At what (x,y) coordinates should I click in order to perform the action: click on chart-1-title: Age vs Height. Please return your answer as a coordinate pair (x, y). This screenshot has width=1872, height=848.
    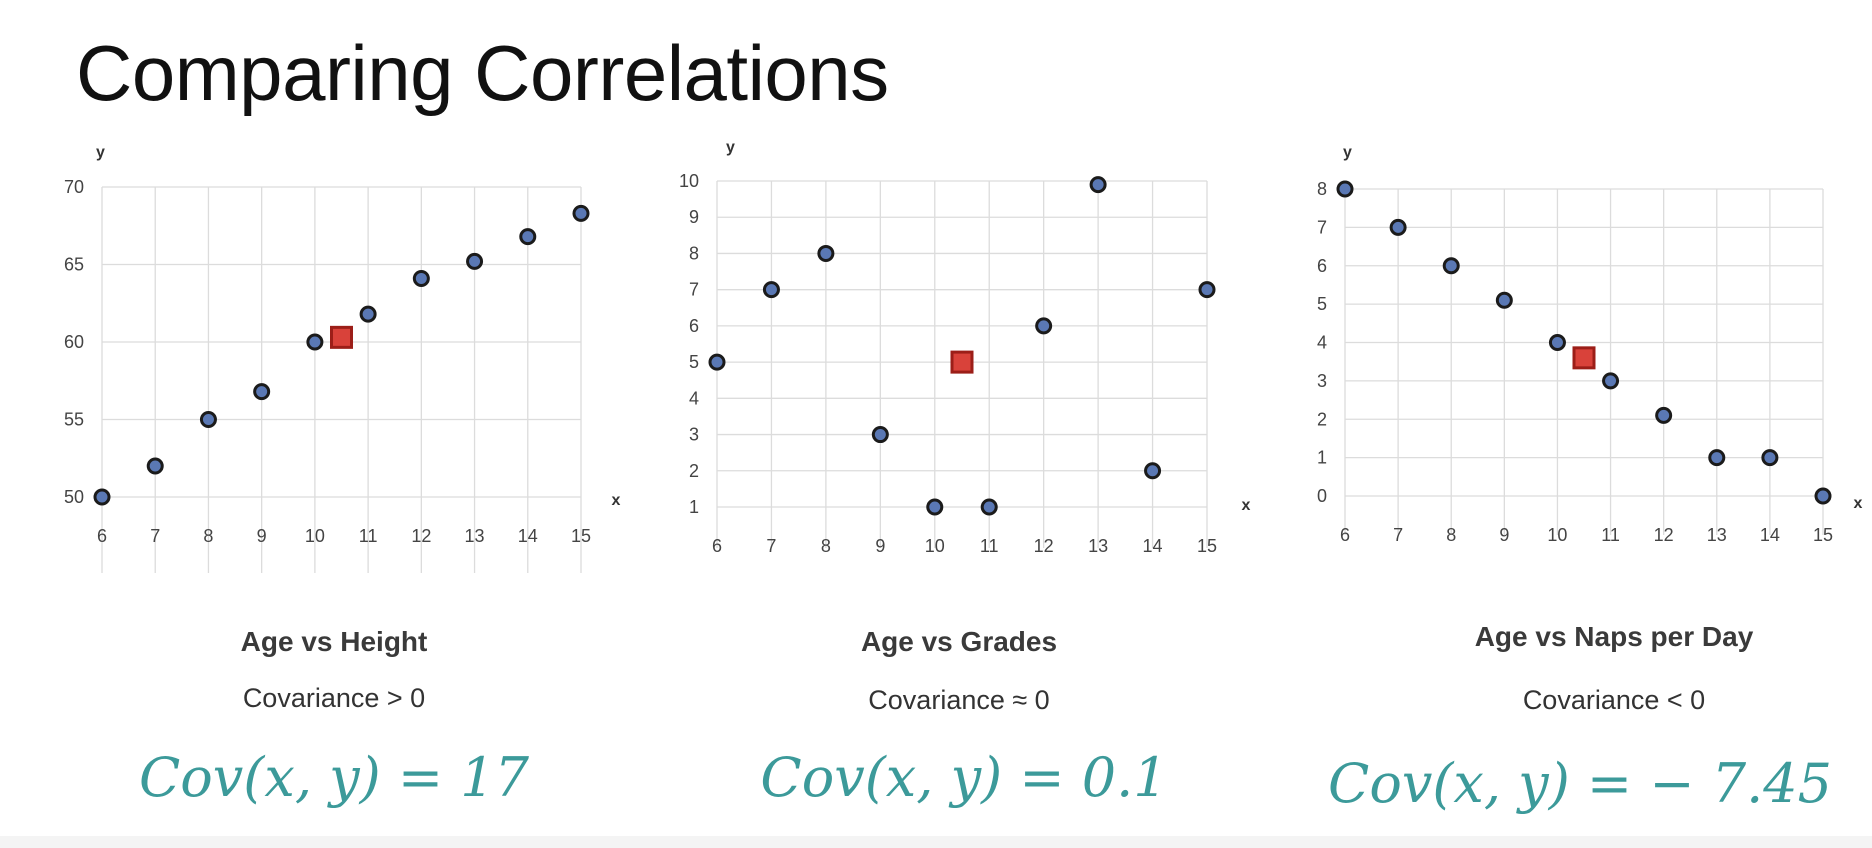
    Looking at the image, I should click on (334, 641).